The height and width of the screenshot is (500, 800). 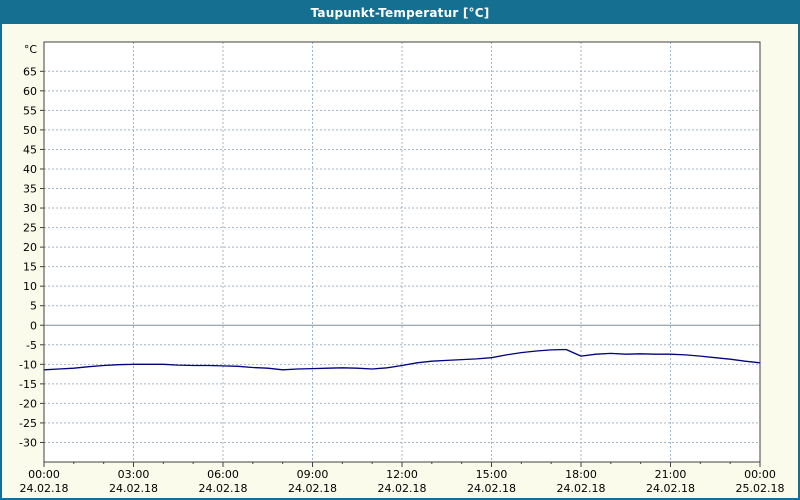 I want to click on y-tick-label: 20, so click(x=30, y=247).